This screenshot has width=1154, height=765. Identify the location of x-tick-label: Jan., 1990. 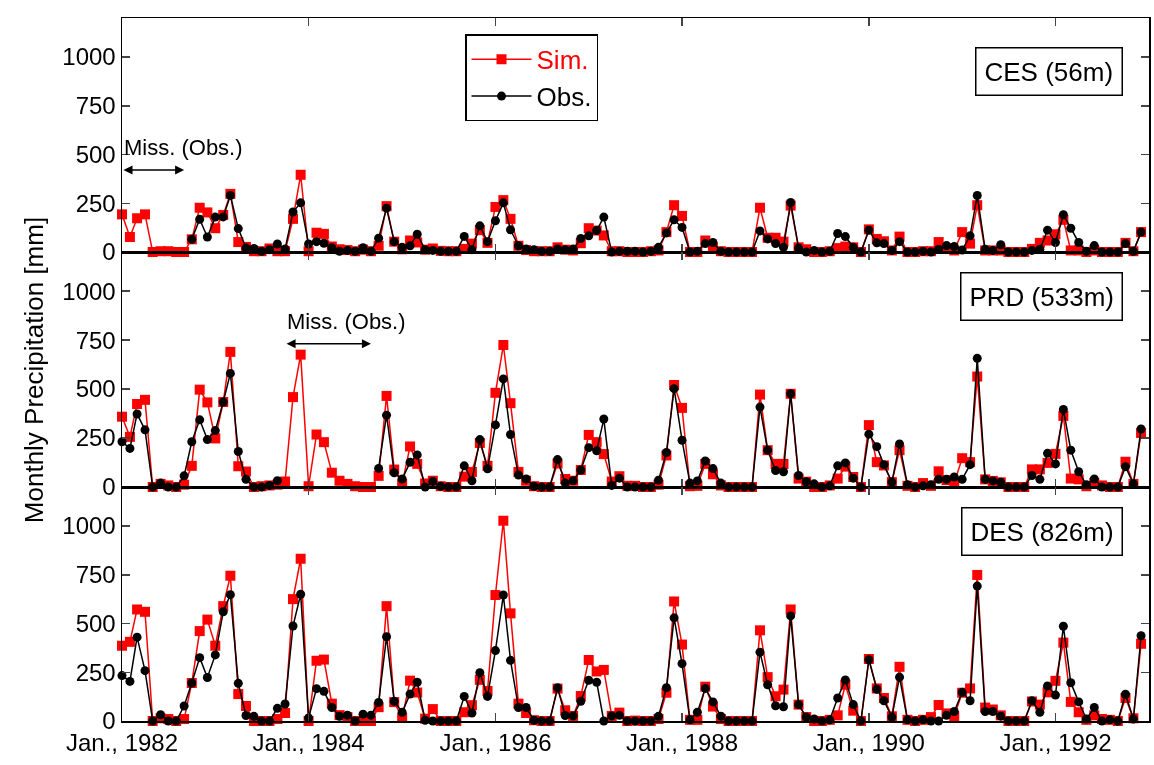
(868, 743).